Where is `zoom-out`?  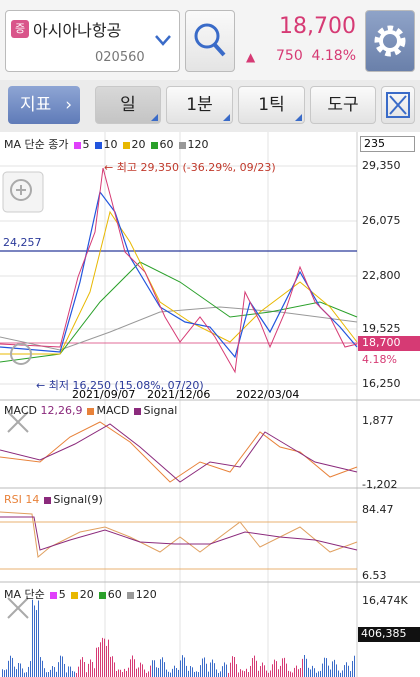 zoom-out is located at coordinates (21, 354).